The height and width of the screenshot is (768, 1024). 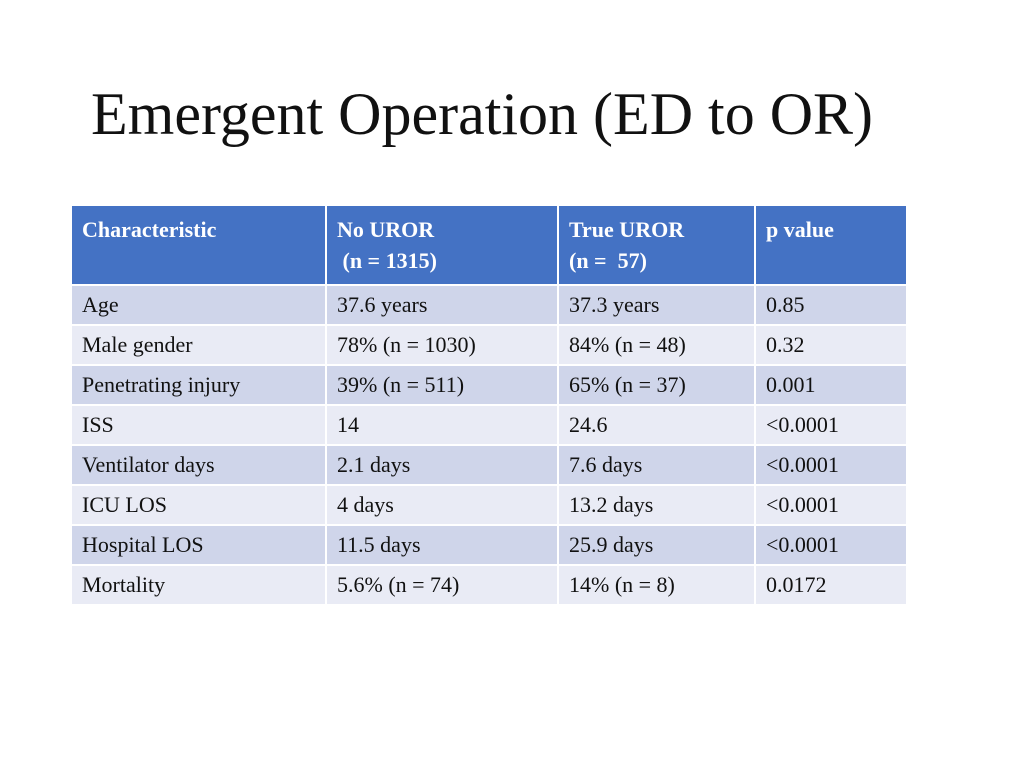 What do you see at coordinates (442, 305) in the screenshot?
I see `cell-no-uror: 37.6 years` at bounding box center [442, 305].